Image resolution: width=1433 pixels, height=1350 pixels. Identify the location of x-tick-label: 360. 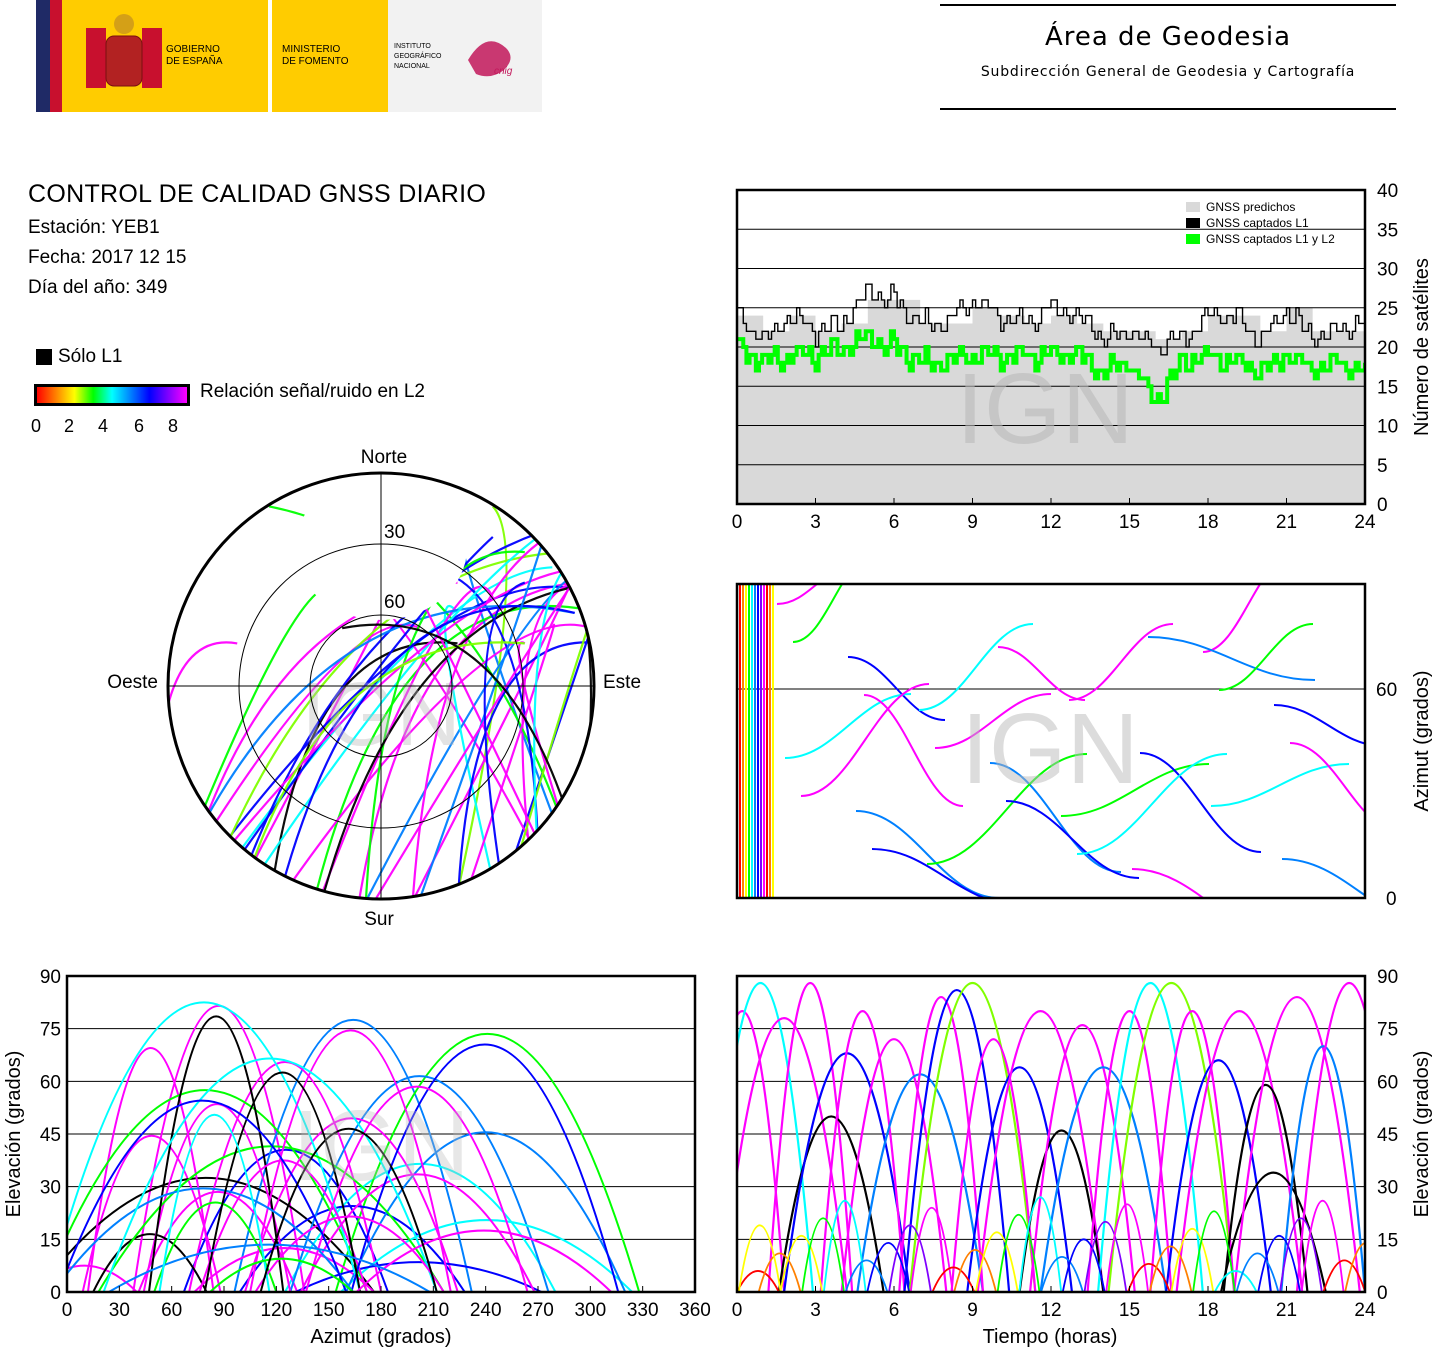
(695, 1310).